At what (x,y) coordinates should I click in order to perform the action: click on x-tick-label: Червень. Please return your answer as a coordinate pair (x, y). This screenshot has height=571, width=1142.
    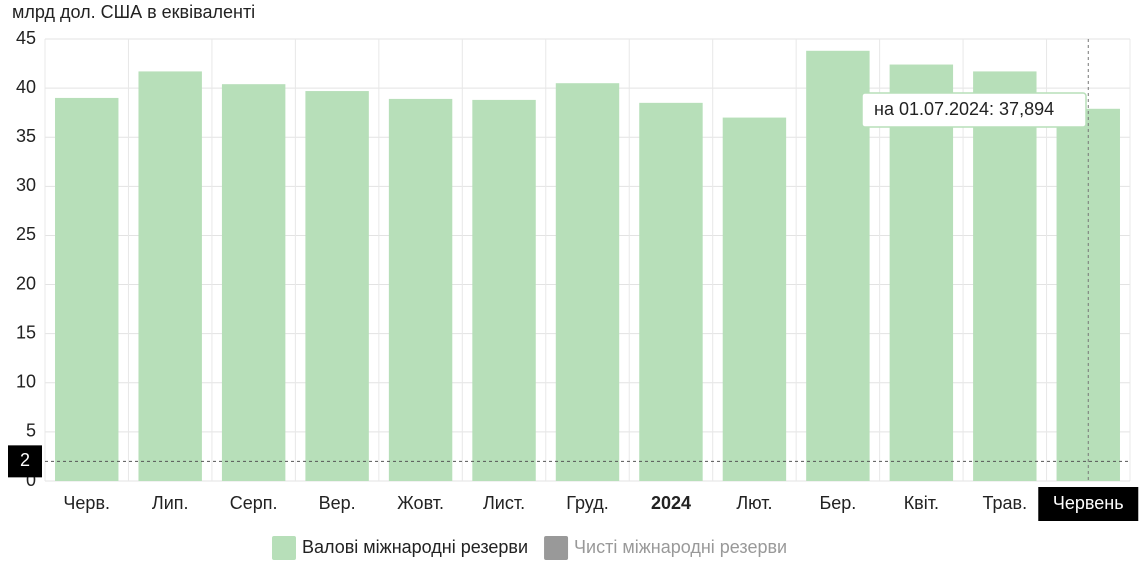
    Looking at the image, I should click on (1088, 503).